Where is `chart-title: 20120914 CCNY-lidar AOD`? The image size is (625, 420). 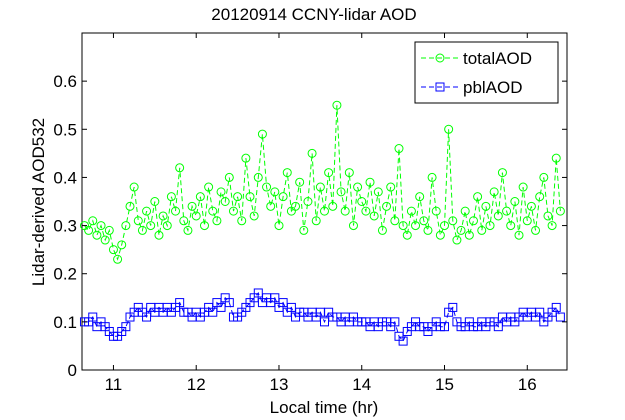 chart-title: 20120914 CCNY-lidar AOD is located at coordinates (313, 14).